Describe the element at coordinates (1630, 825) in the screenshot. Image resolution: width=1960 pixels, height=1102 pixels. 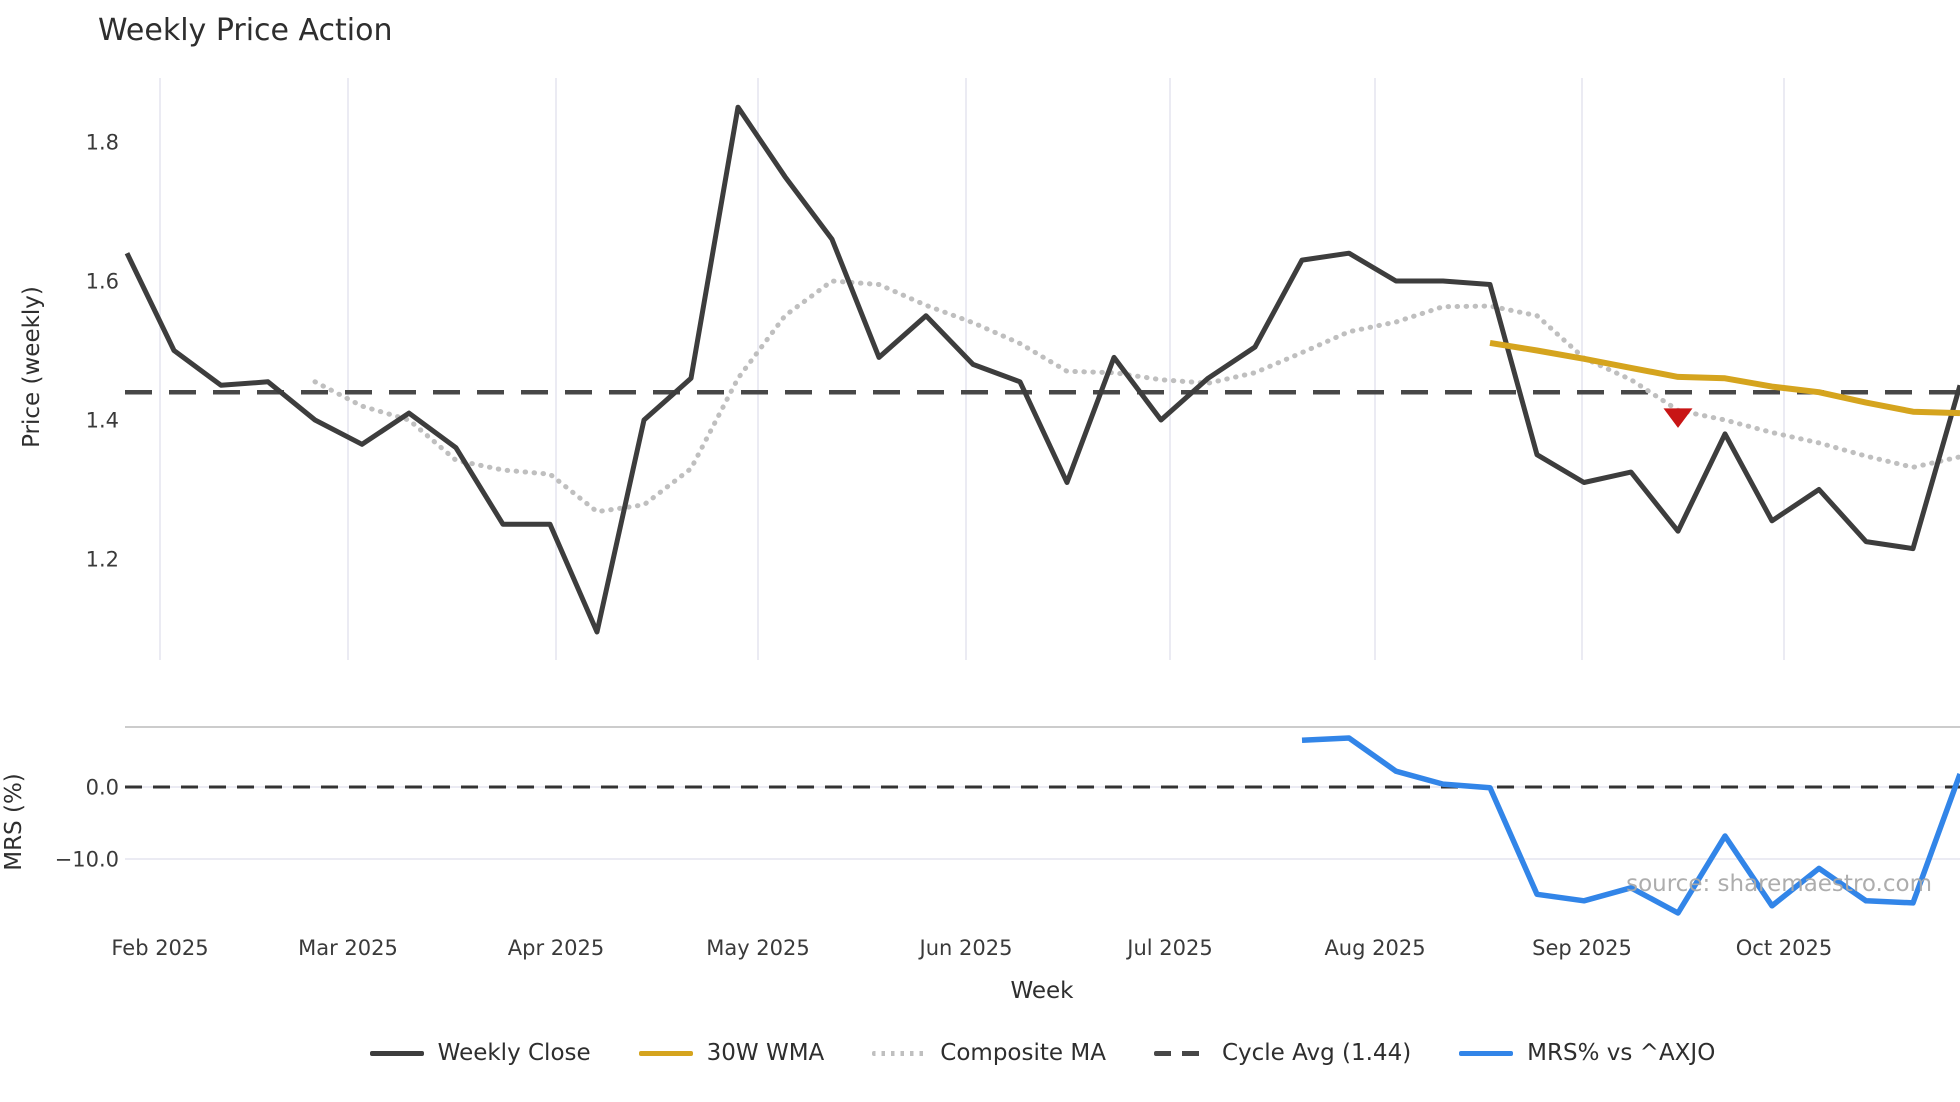
I see `mrs-line` at that location.